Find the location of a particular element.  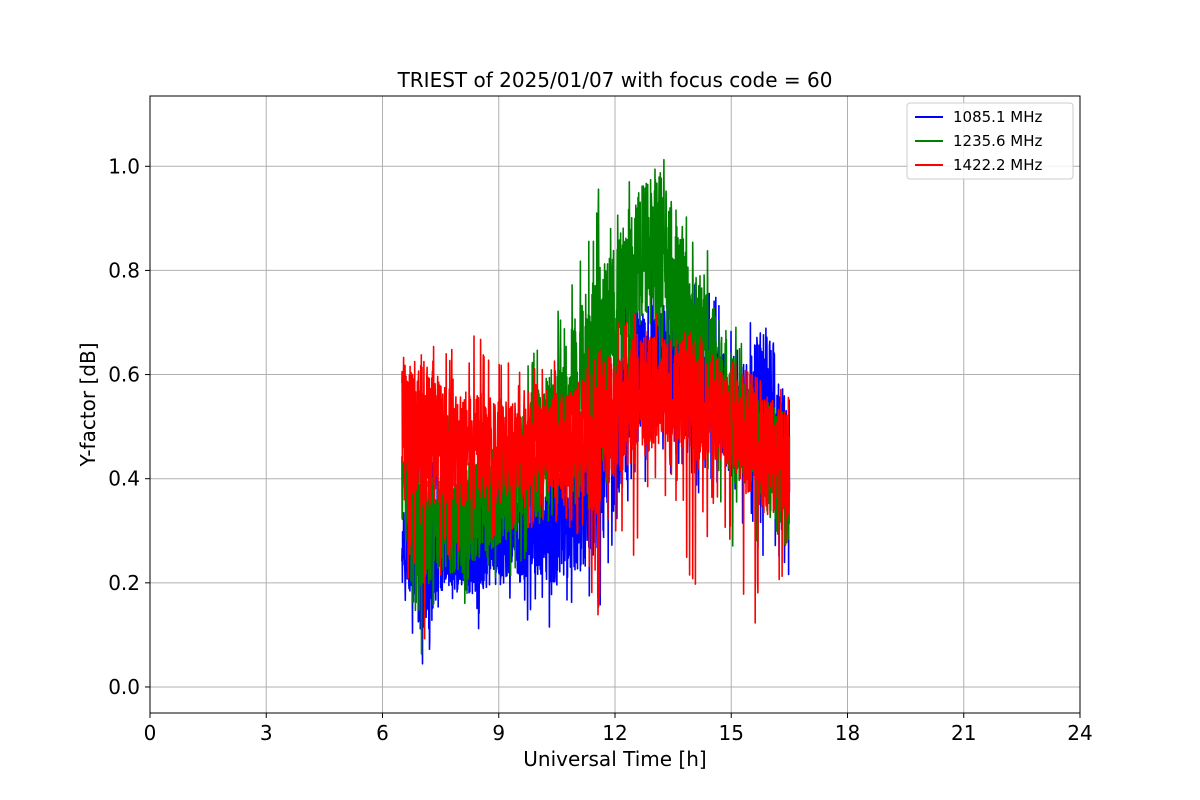

legend-box is located at coordinates (990, 141).